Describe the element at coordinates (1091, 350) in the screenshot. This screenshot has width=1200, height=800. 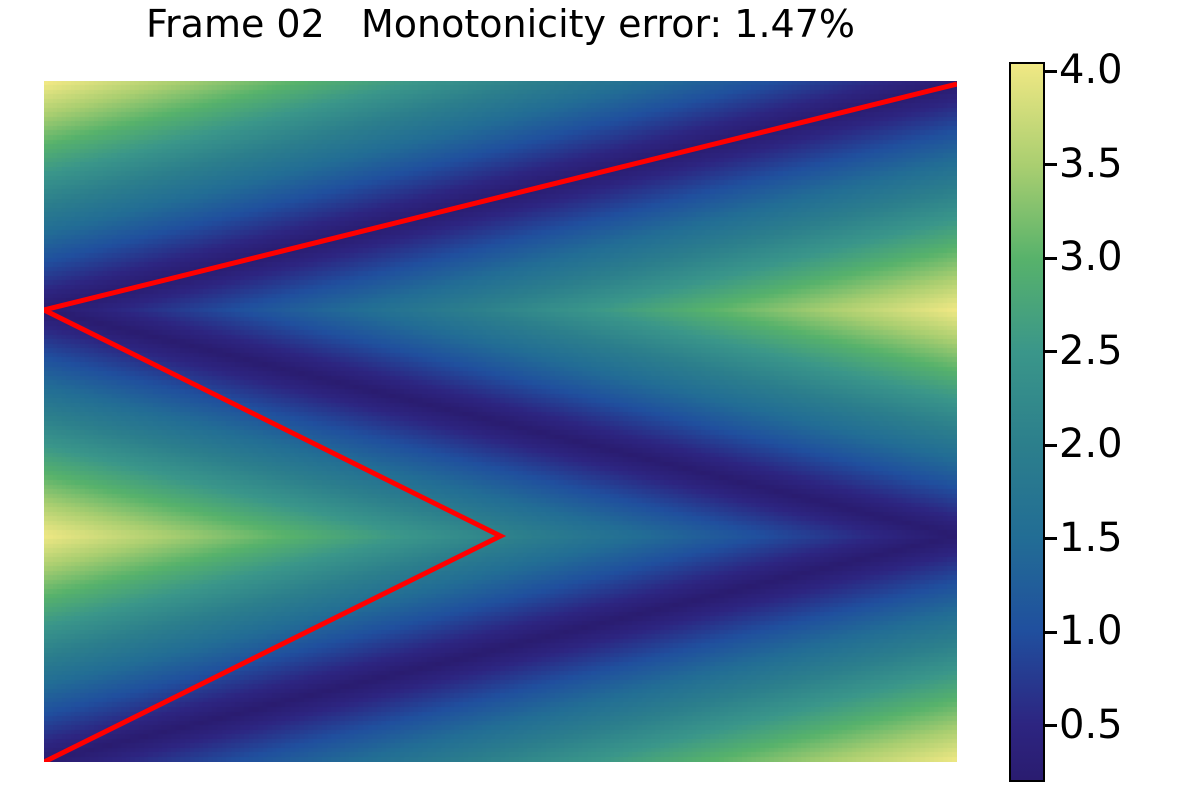
I see `colorbar-tick-label: 2.5` at that location.